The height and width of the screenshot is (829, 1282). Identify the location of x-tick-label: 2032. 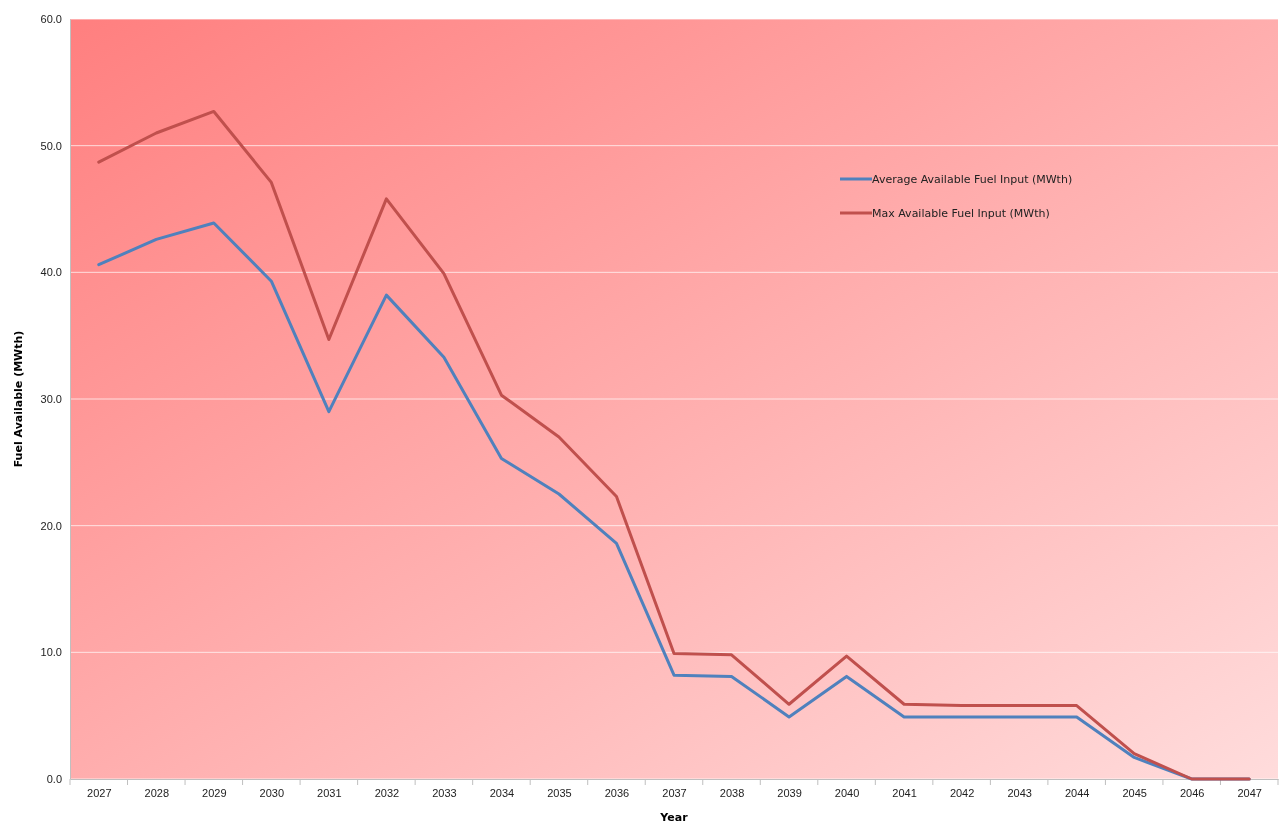
(387, 792).